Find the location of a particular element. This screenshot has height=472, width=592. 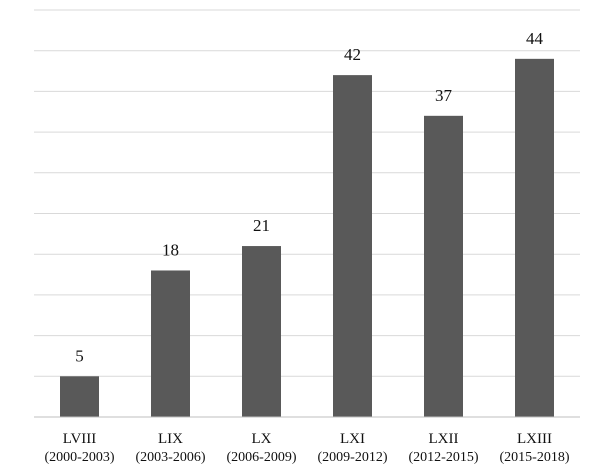

data-label: 18 is located at coordinates (170, 249).